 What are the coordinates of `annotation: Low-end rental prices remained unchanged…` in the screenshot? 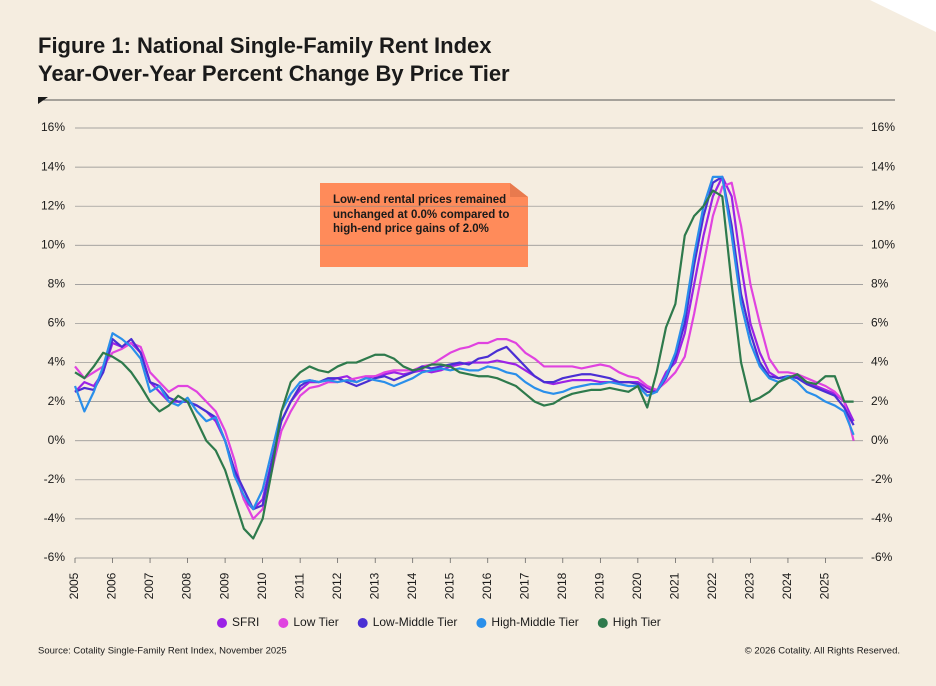 It's located at (421, 214).